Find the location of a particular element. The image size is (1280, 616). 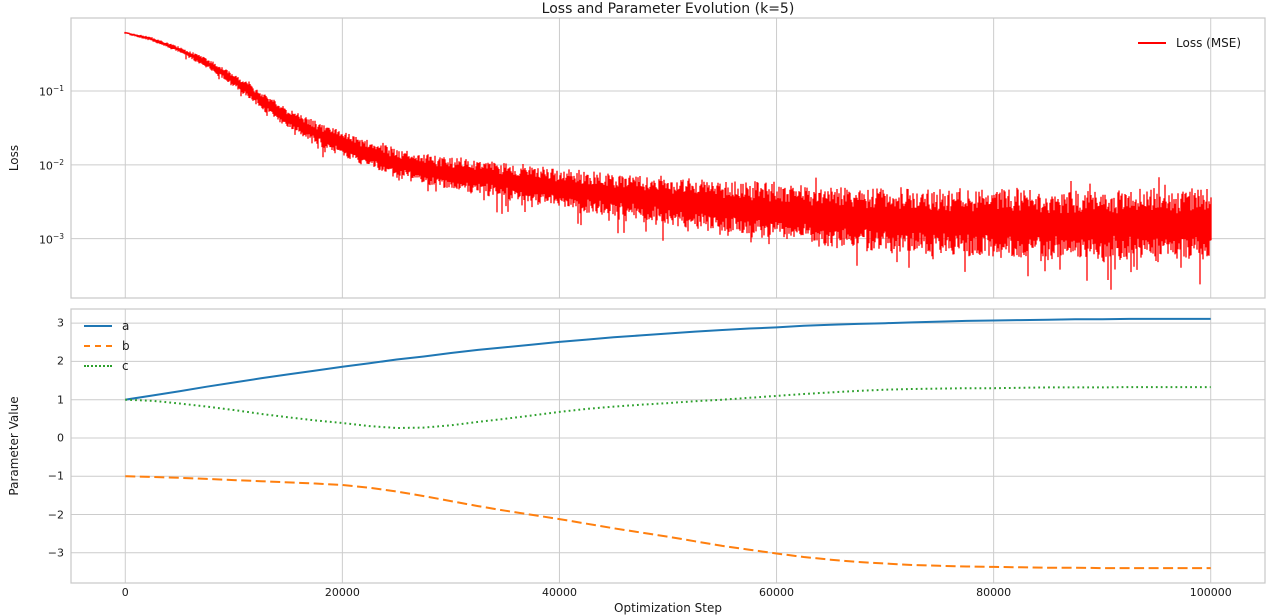

series-a-legend-label: a is located at coordinates (126, 326).